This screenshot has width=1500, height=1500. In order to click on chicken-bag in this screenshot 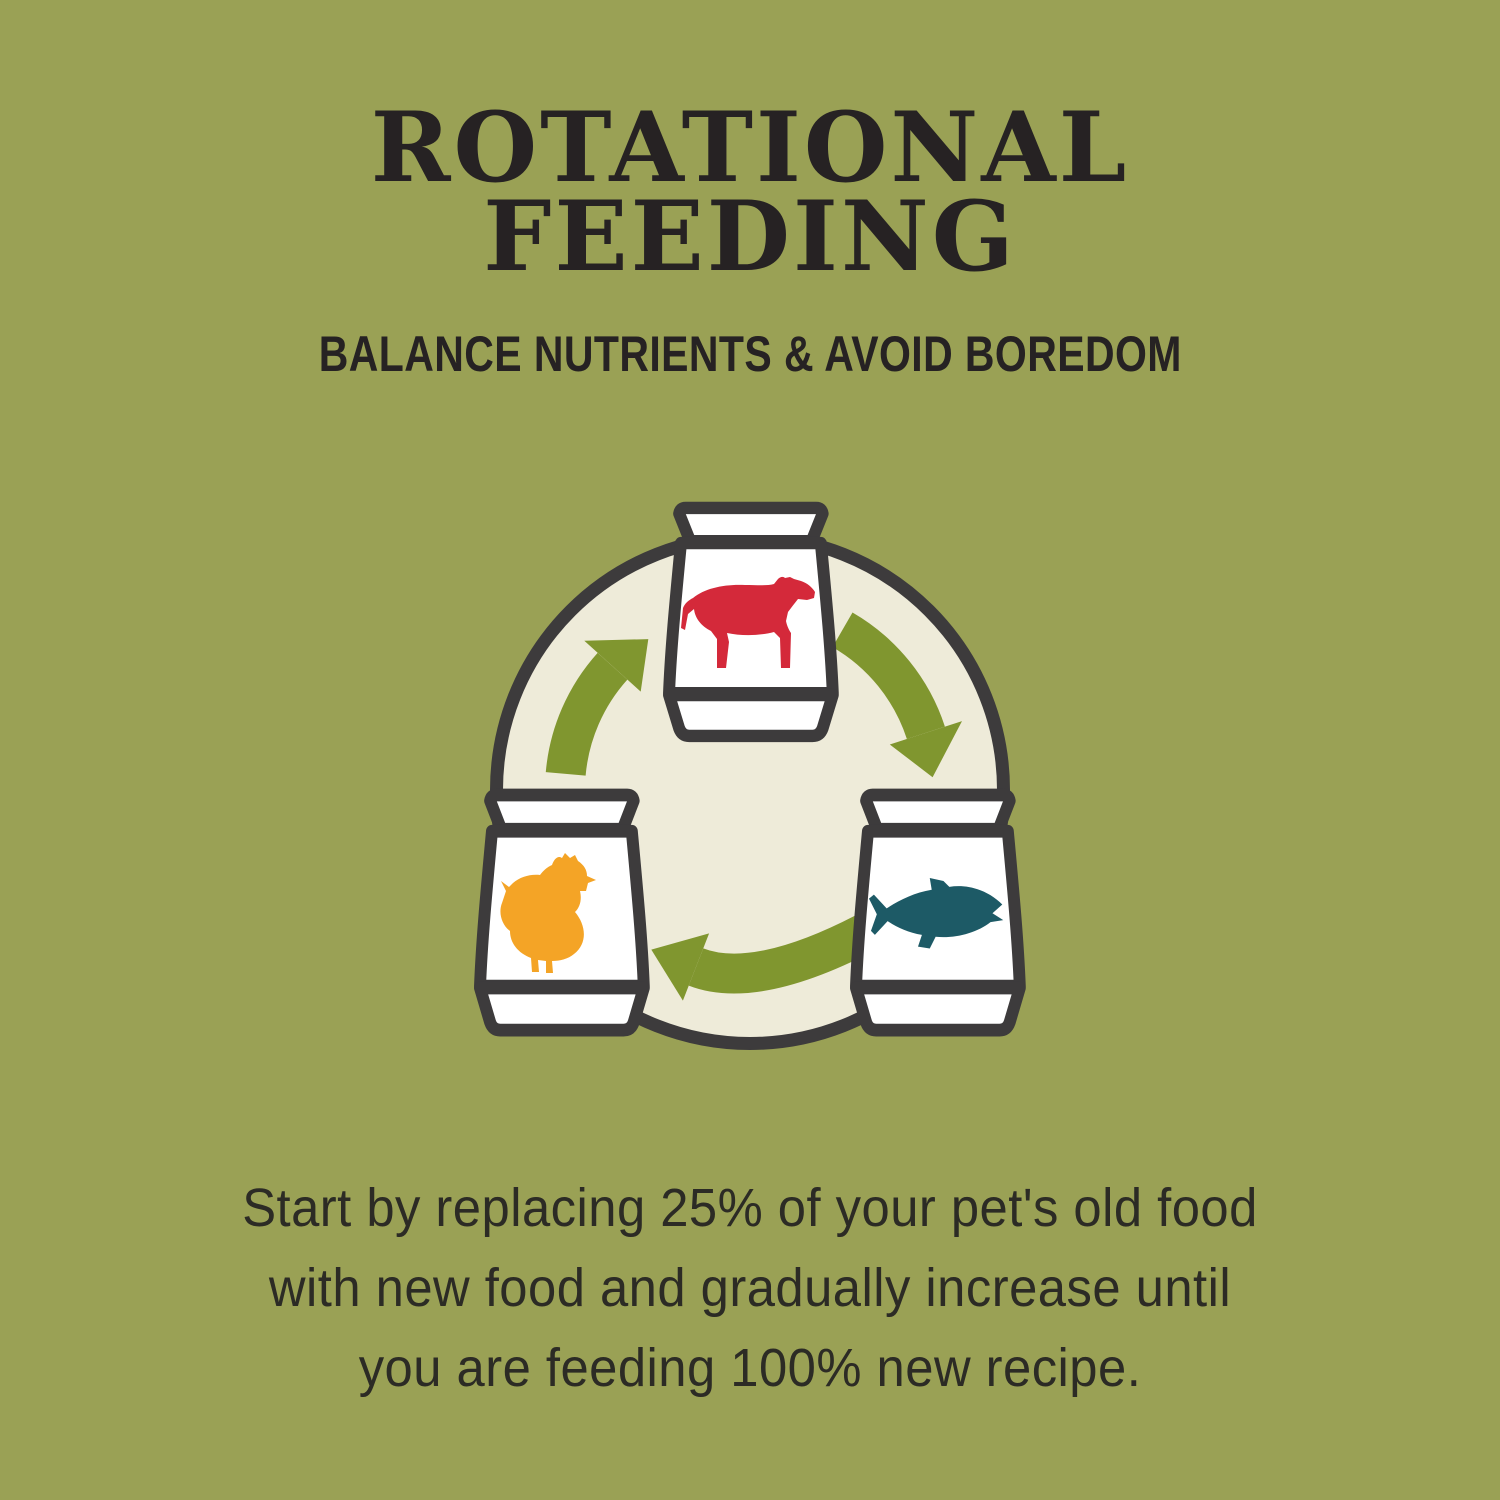, I will do `click(562, 912)`.